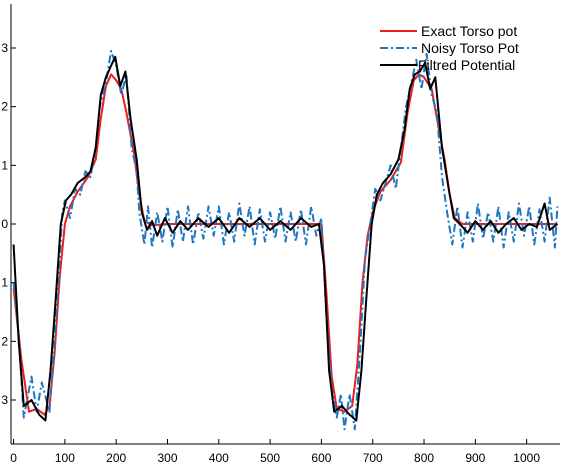  Describe the element at coordinates (475, 458) in the screenshot. I see `x-tick-label: 900` at that location.